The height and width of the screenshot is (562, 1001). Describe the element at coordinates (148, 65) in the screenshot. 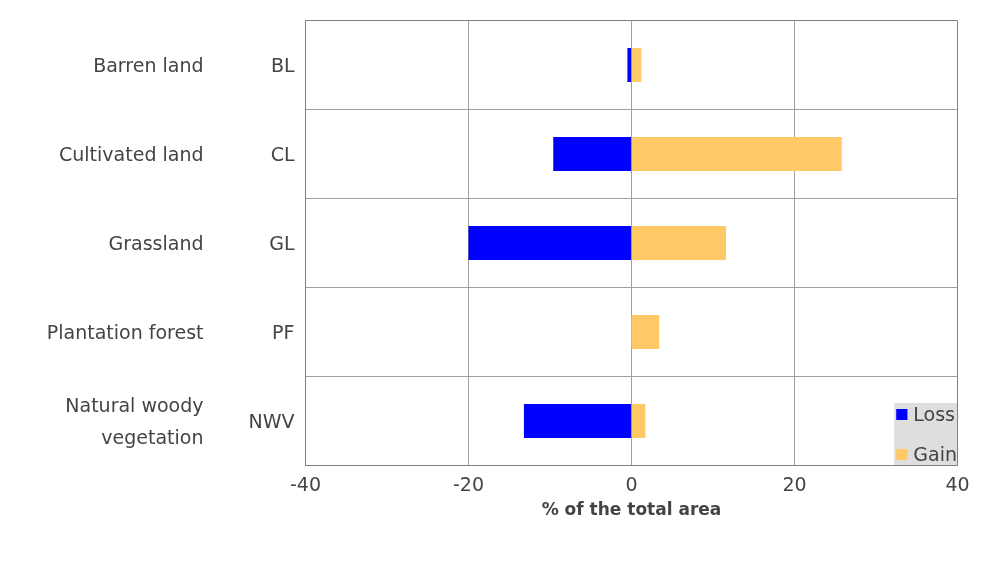

I see `text: Barren land` at that location.